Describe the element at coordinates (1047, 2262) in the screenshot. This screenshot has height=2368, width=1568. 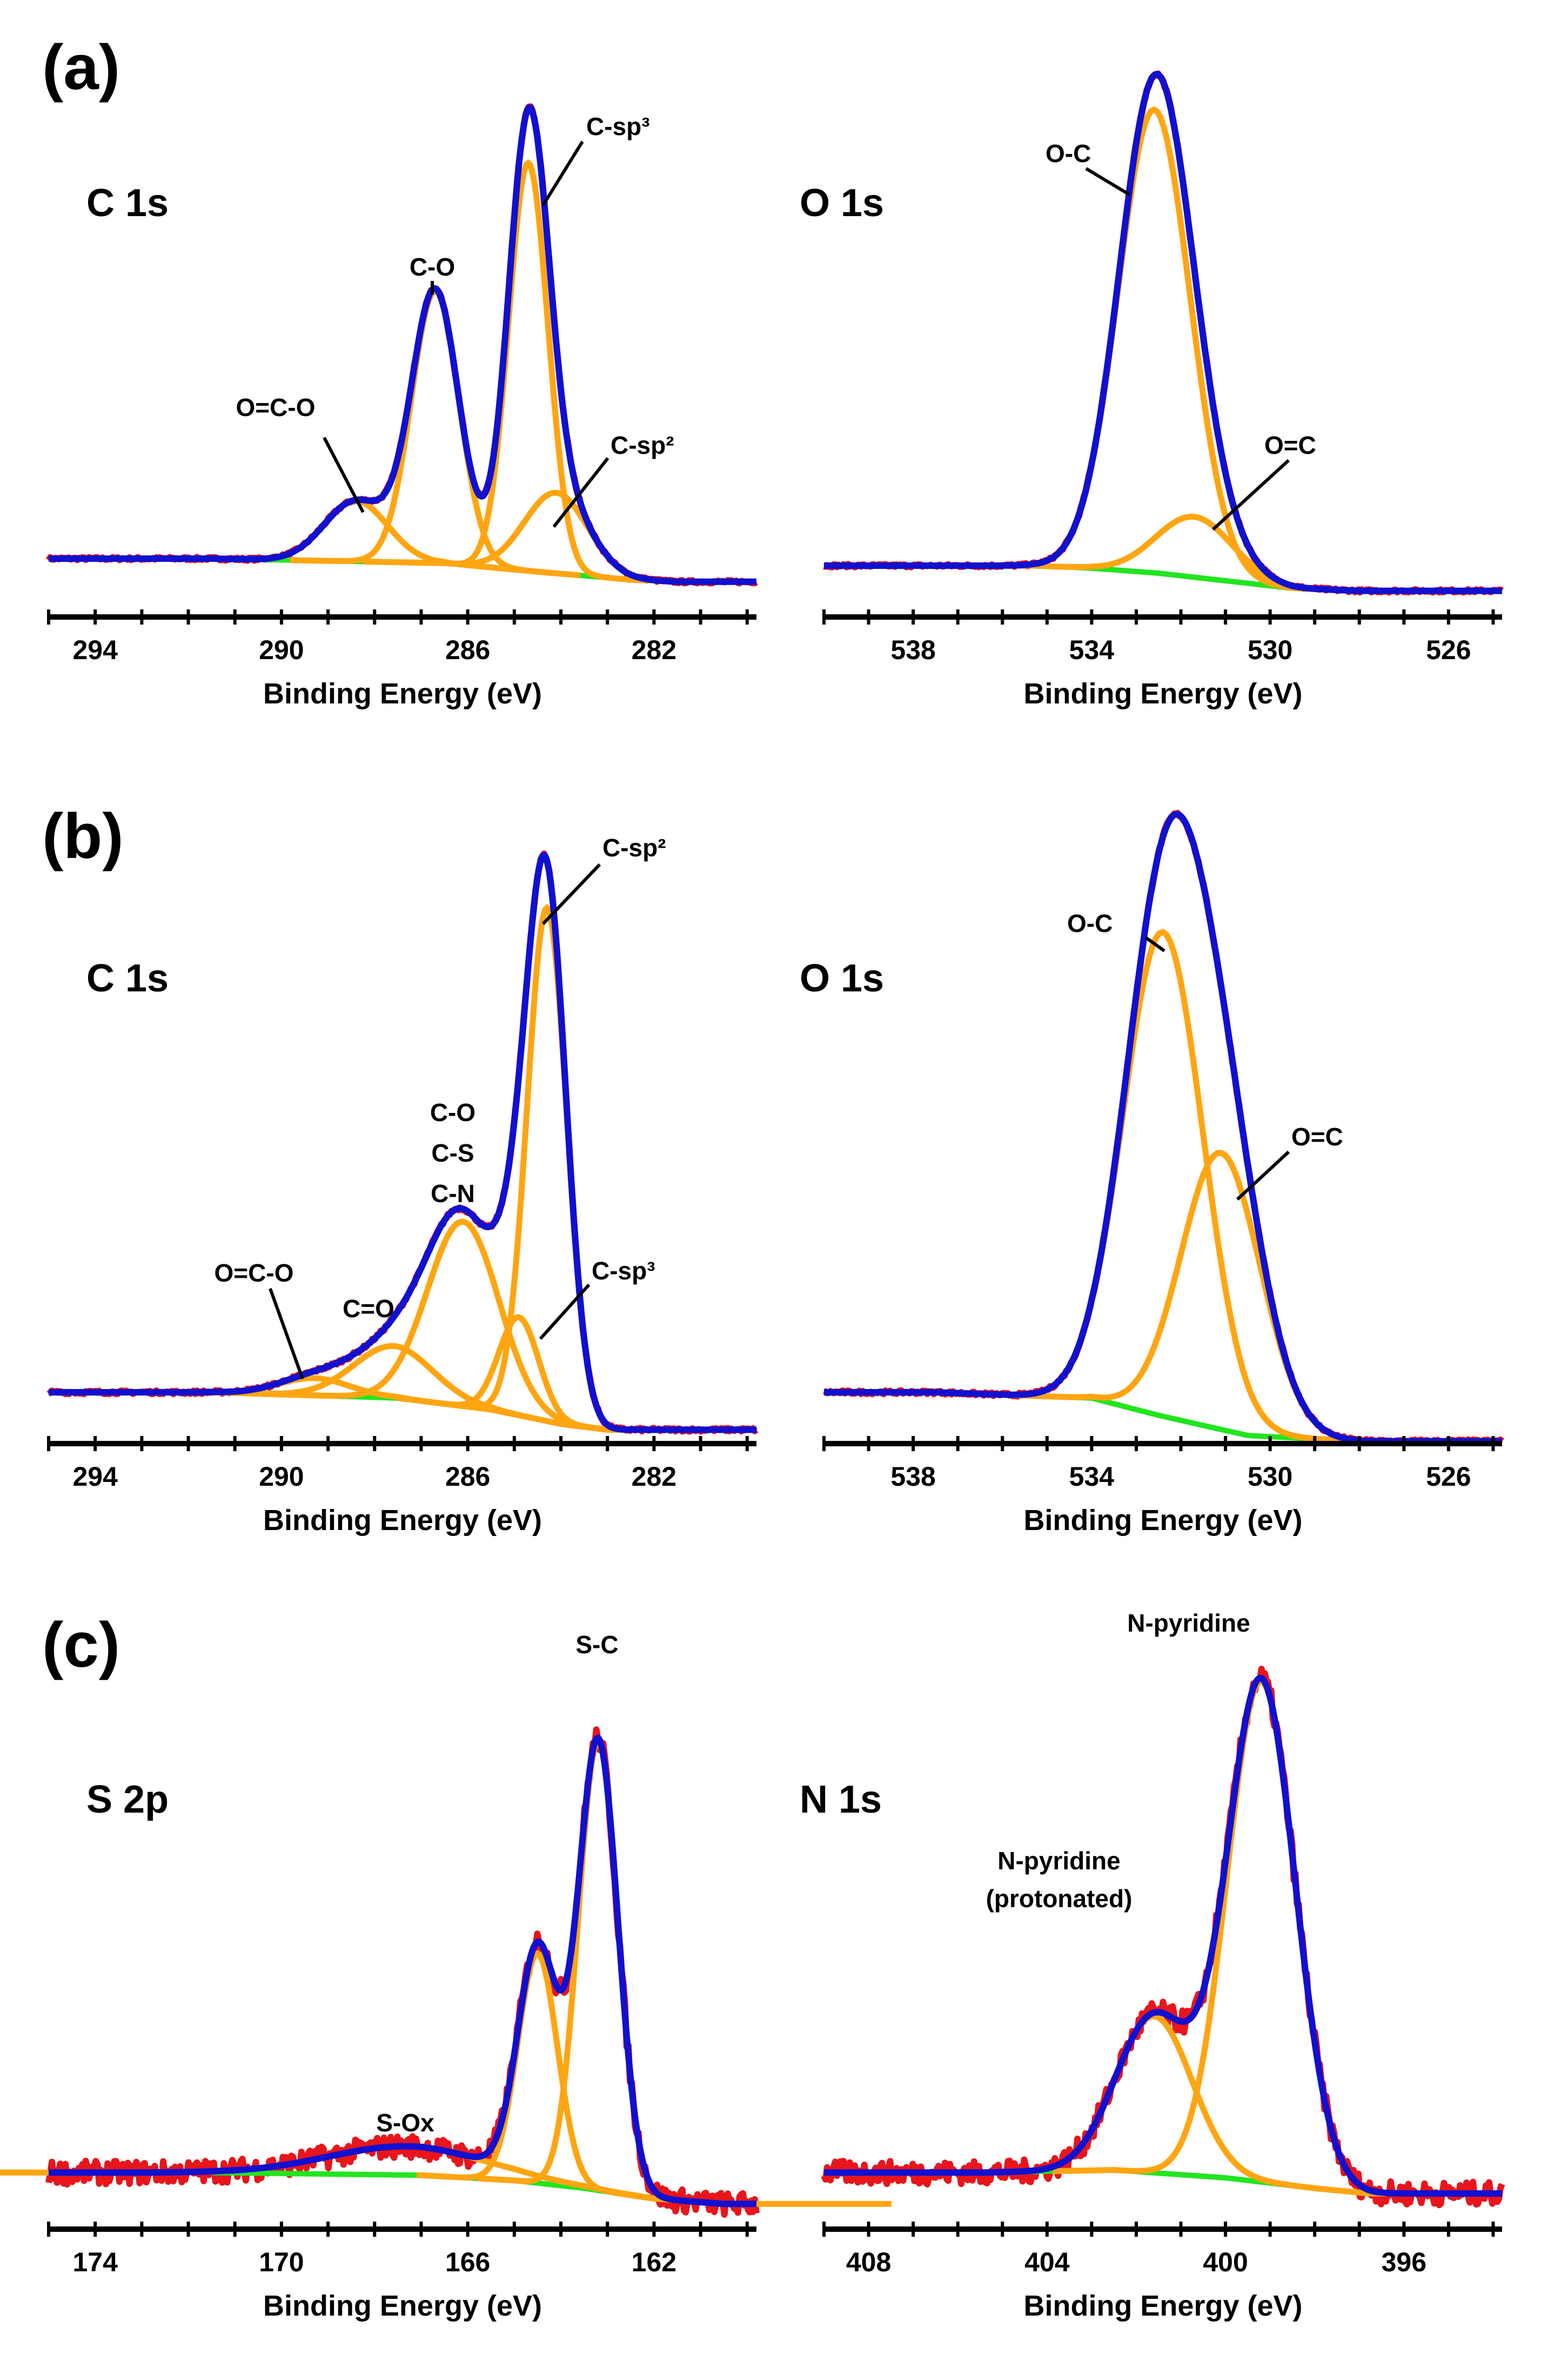
I see `x-tick-label: 404` at that location.